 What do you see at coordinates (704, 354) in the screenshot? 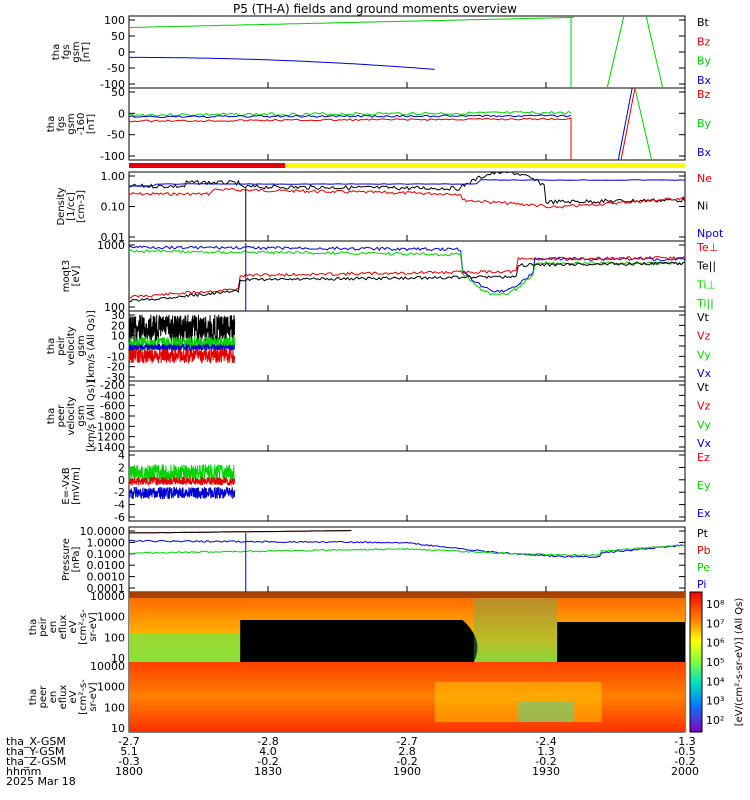
I see `legend-vy: Vy` at bounding box center [704, 354].